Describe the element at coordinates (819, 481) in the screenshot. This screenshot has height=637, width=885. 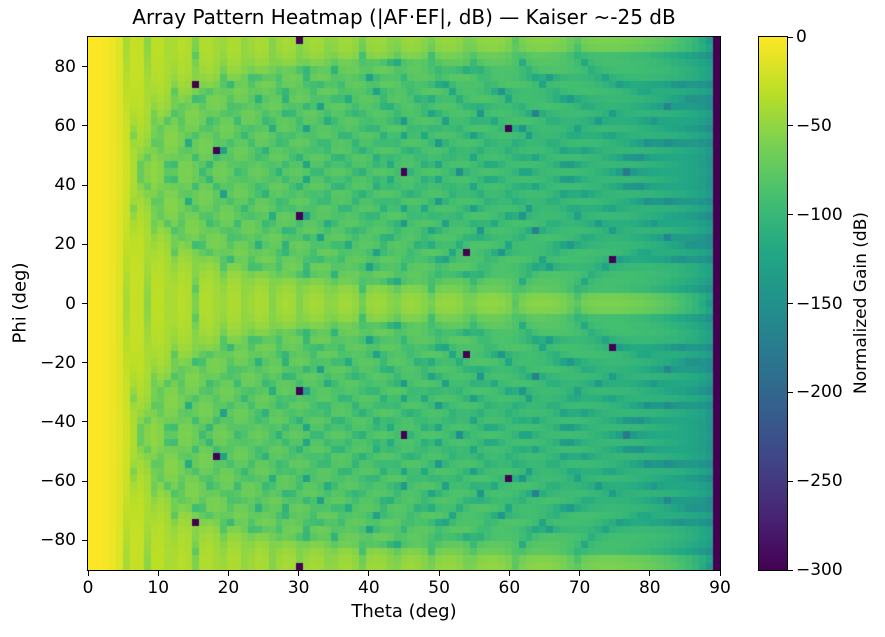
I see `colorbar-tick-label: −250` at that location.